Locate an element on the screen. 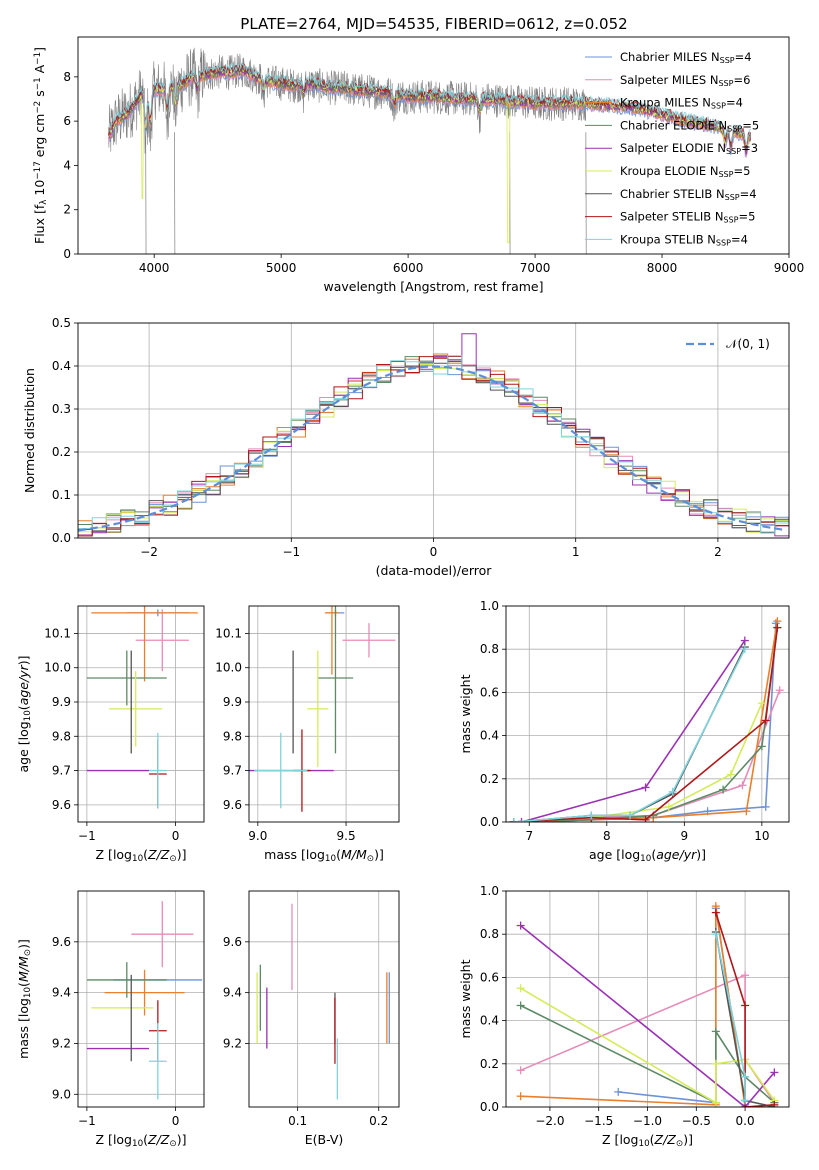  mass-weight-vs-age-ylabel: mass weight is located at coordinates (465, 713).